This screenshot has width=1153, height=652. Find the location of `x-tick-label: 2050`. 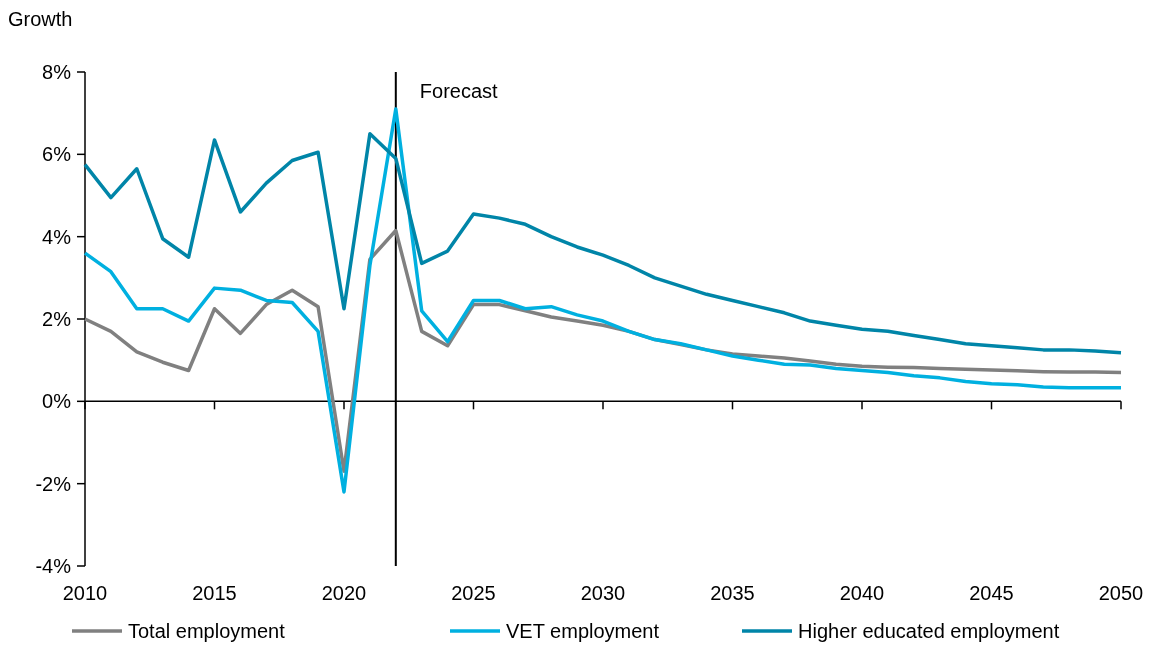

x-tick-label: 2050 is located at coordinates (1121, 593).